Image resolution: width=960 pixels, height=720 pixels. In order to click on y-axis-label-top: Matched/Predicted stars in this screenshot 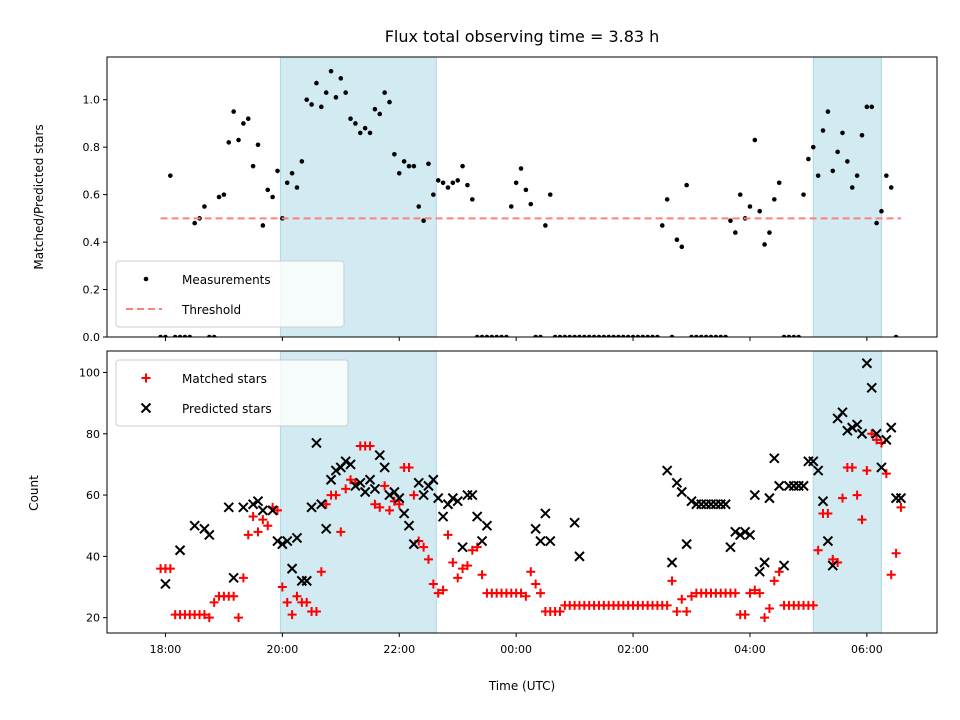, I will do `click(39, 196)`.